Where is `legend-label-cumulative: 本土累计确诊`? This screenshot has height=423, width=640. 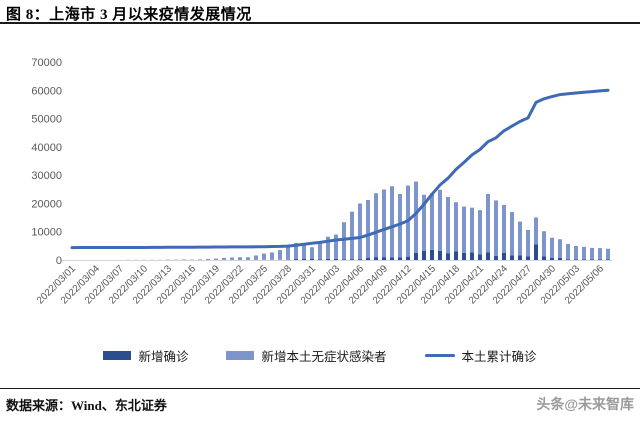
legend-label-cumulative: 本土累计确诊 is located at coordinates (499, 357).